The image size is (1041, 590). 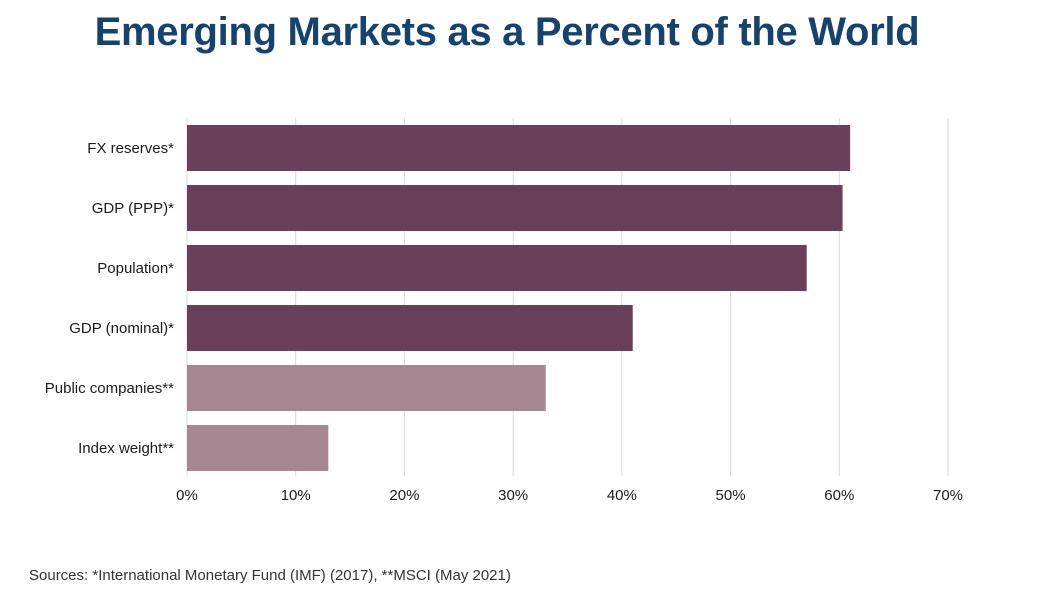 I want to click on category-label: Index weight**, so click(x=126, y=448).